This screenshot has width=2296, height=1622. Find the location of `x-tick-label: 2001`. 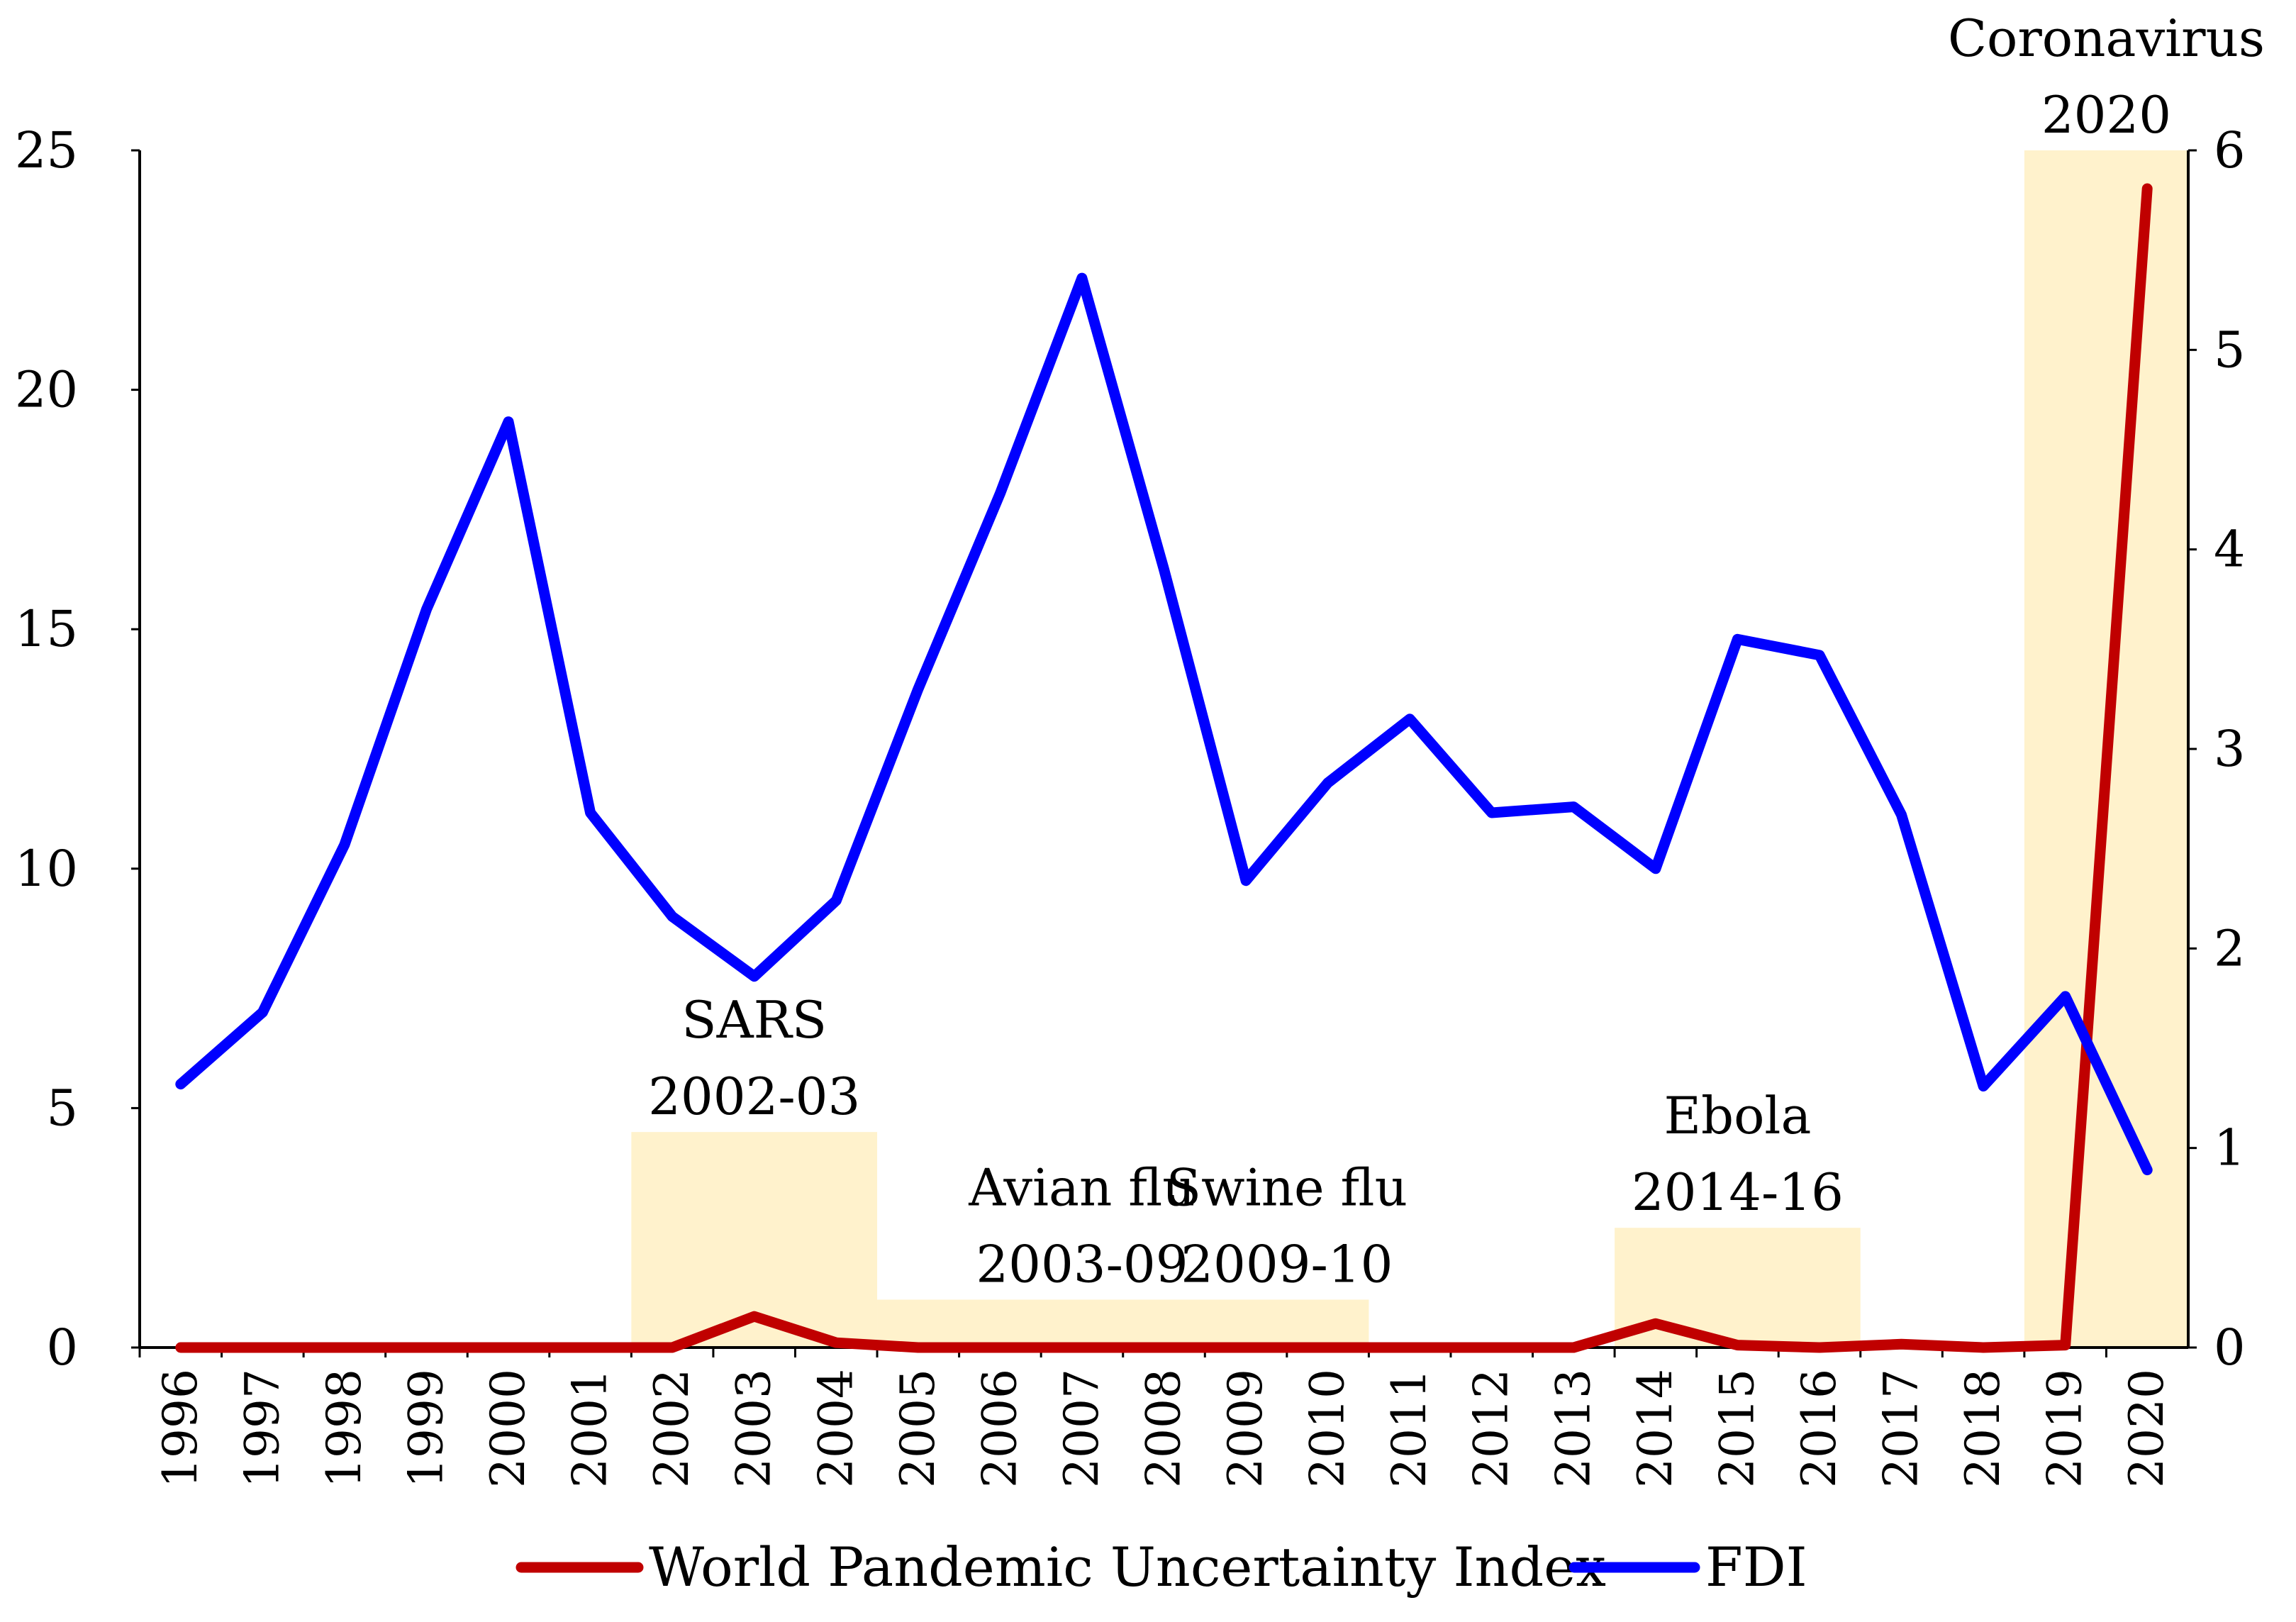

x-tick-label: 2001 is located at coordinates (590, 1428).